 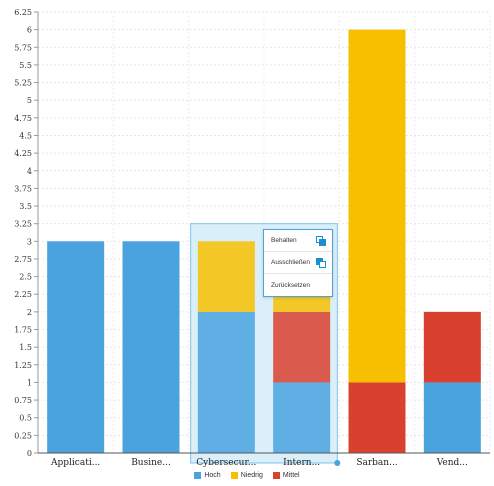 I want to click on y-tick-label: 0, so click(x=29, y=453).